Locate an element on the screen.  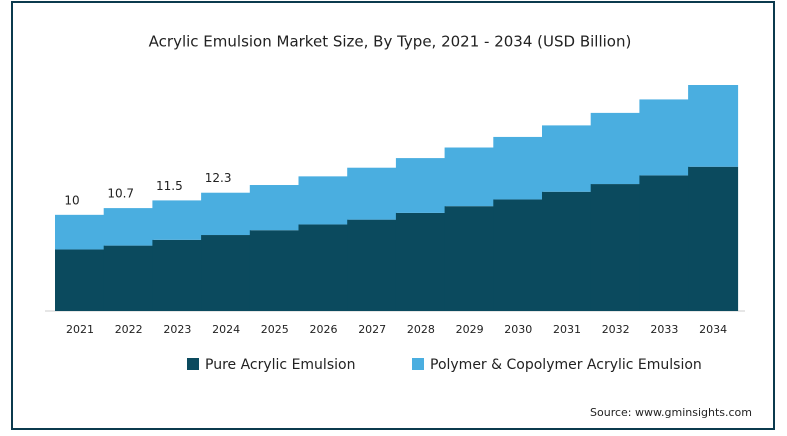
x-tick-label: 2026 is located at coordinates (324, 329).